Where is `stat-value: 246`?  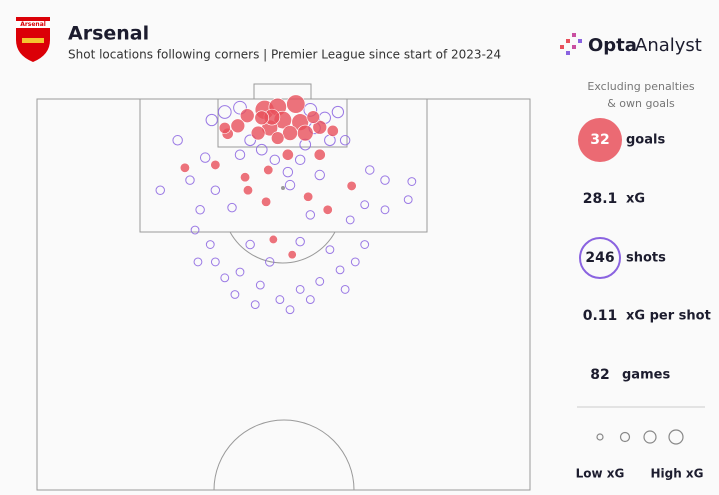
stat-value: 246 is located at coordinates (599, 258).